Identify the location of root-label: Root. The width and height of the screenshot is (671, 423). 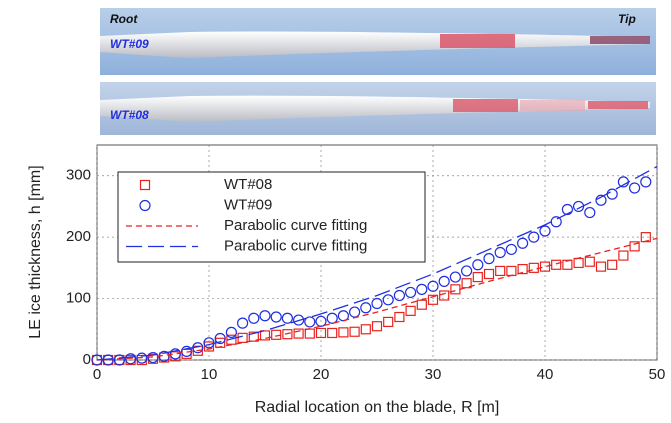
(124, 19).